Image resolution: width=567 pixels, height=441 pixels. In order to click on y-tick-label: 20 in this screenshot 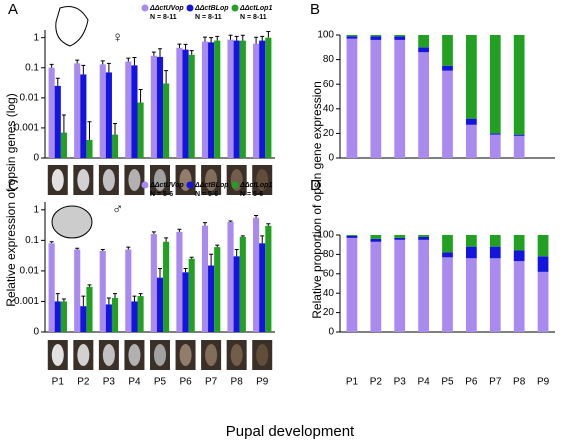, I will do `click(329, 312)`.